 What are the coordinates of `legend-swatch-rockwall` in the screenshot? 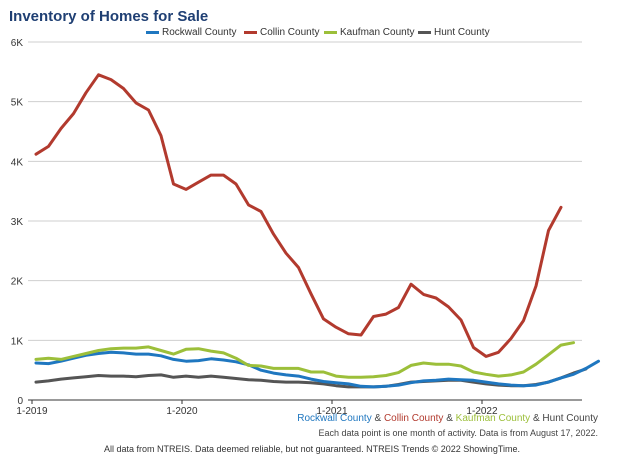 It's located at (152, 32).